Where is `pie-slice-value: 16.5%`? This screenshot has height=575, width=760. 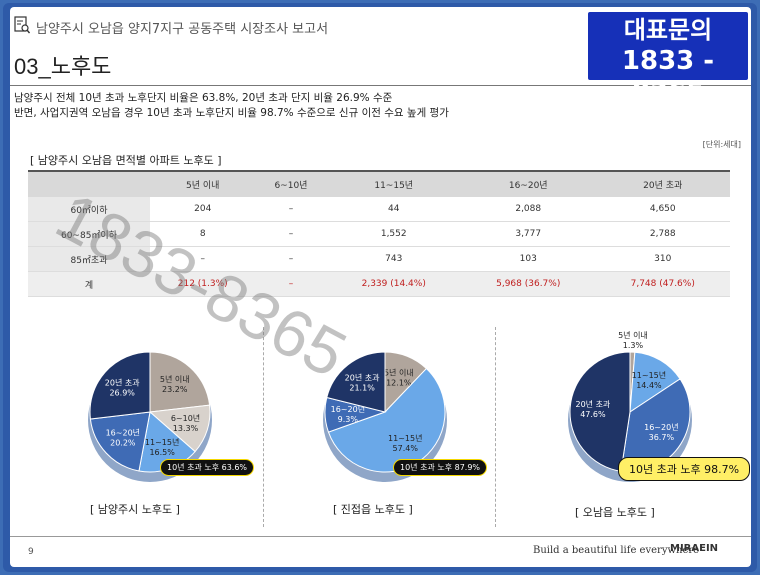
pie-slice-value: 16.5% is located at coordinates (162, 452).